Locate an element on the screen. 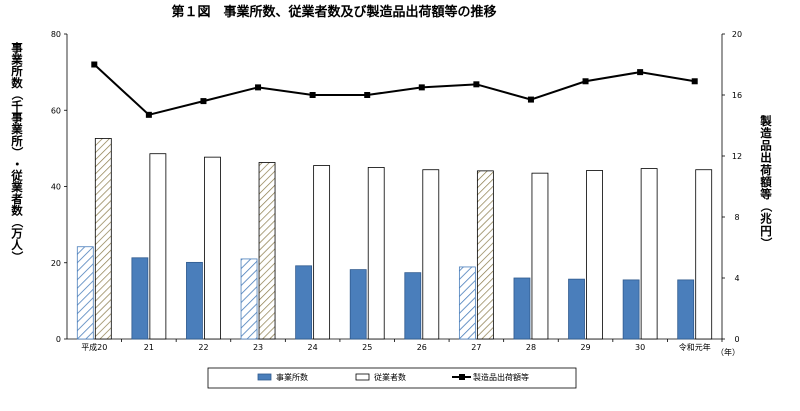 This screenshot has height=411, width=800. chart-title: 第１図 事業所数、従業者数及び製造品出荷額等の推移 is located at coordinates (333, 12).